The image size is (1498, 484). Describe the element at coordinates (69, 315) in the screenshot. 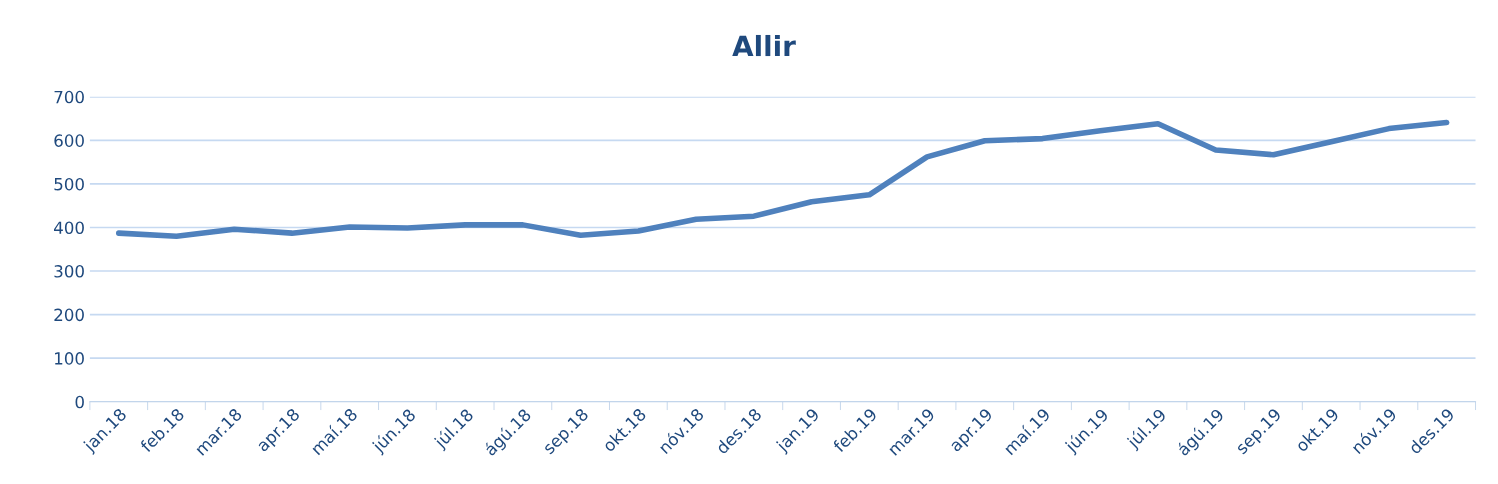

I see `y-tick-label: 200` at that location.